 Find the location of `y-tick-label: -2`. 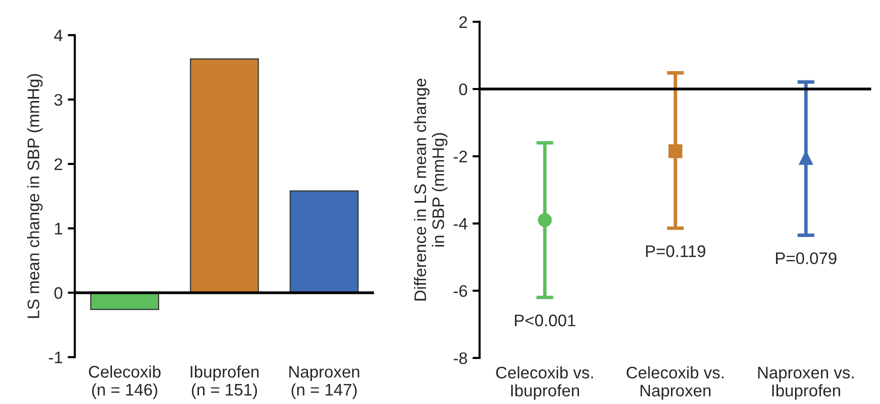

y-tick-label: -2 is located at coordinates (460, 156).